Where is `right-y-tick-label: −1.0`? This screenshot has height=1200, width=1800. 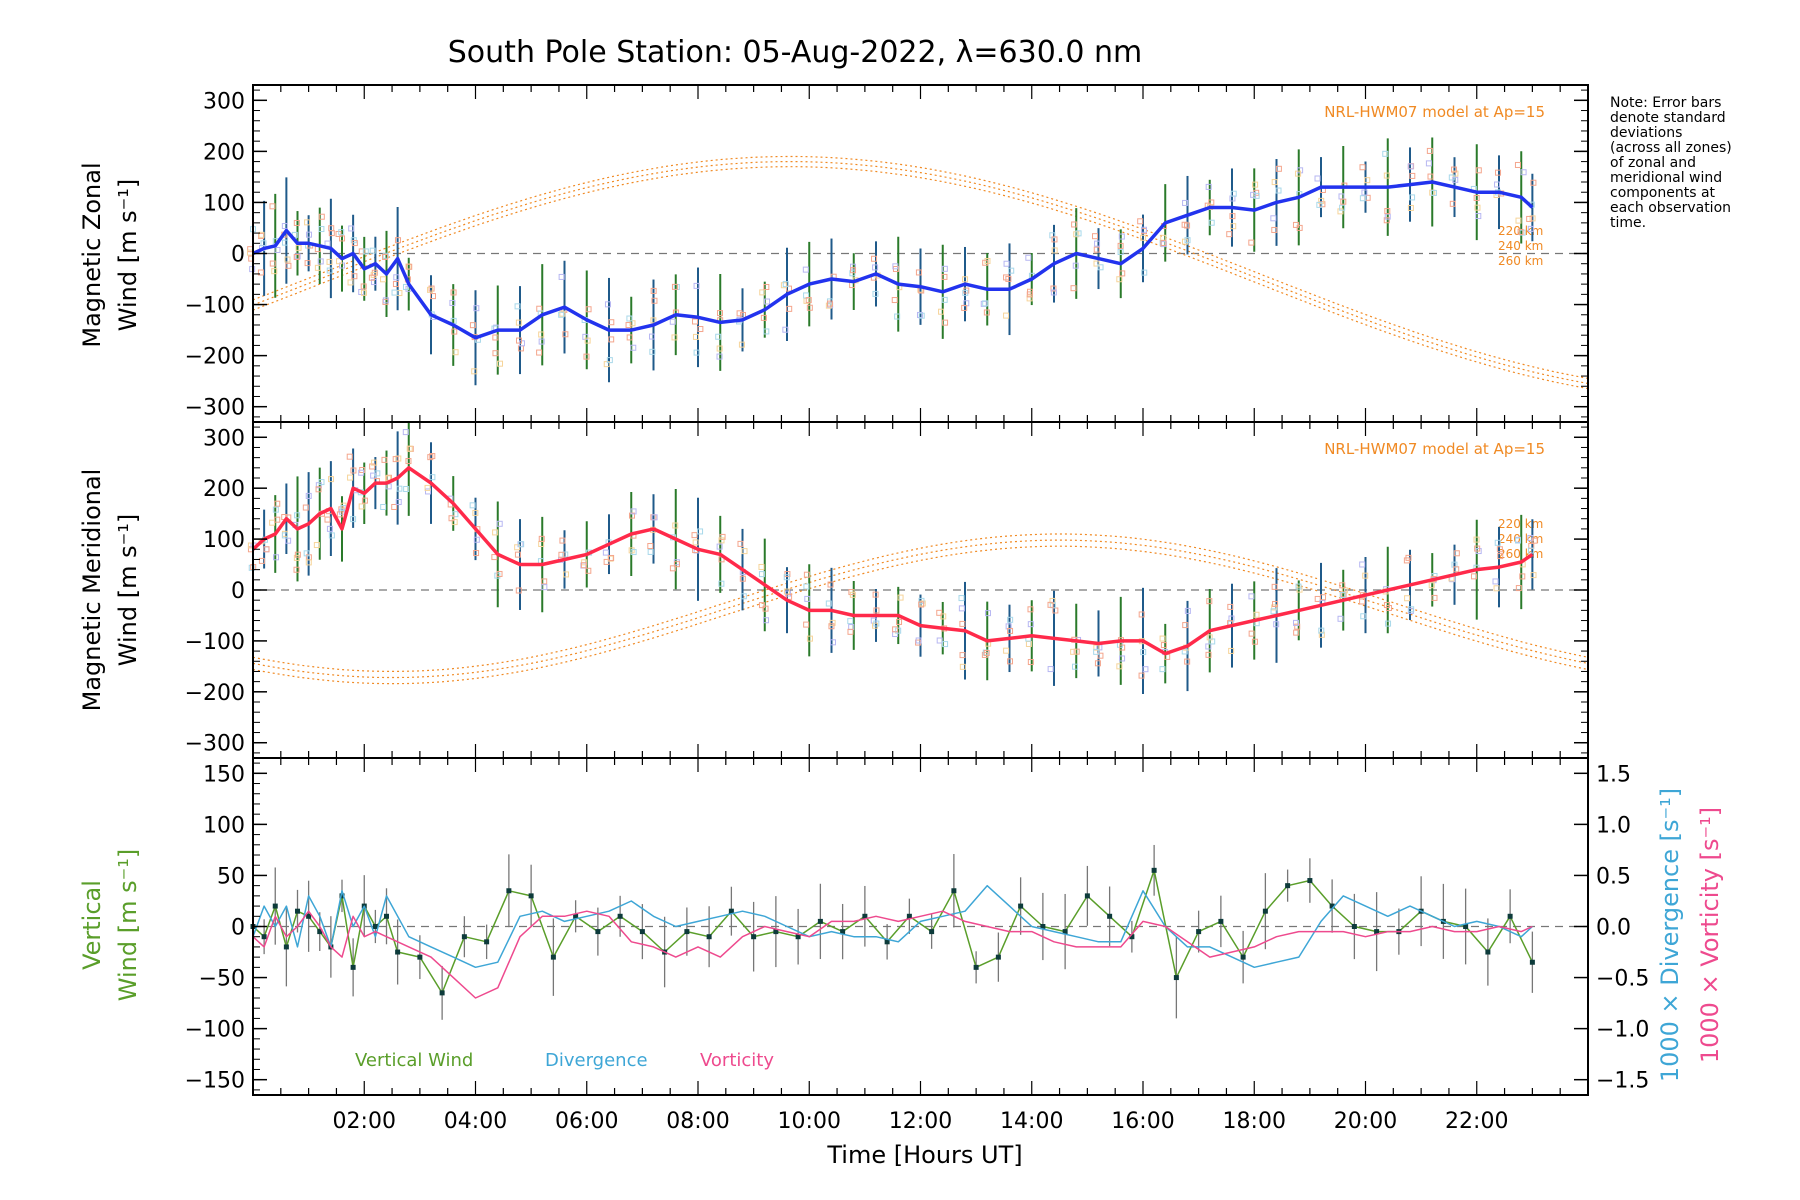 right-y-tick-label: −1.0 is located at coordinates (1622, 1030).